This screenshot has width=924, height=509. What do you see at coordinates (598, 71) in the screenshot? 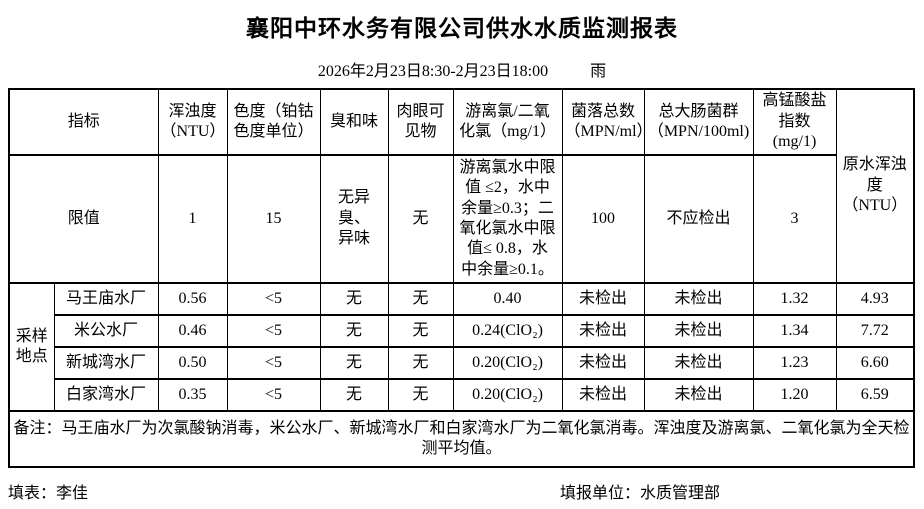
I see `weather-label: 雨` at bounding box center [598, 71].